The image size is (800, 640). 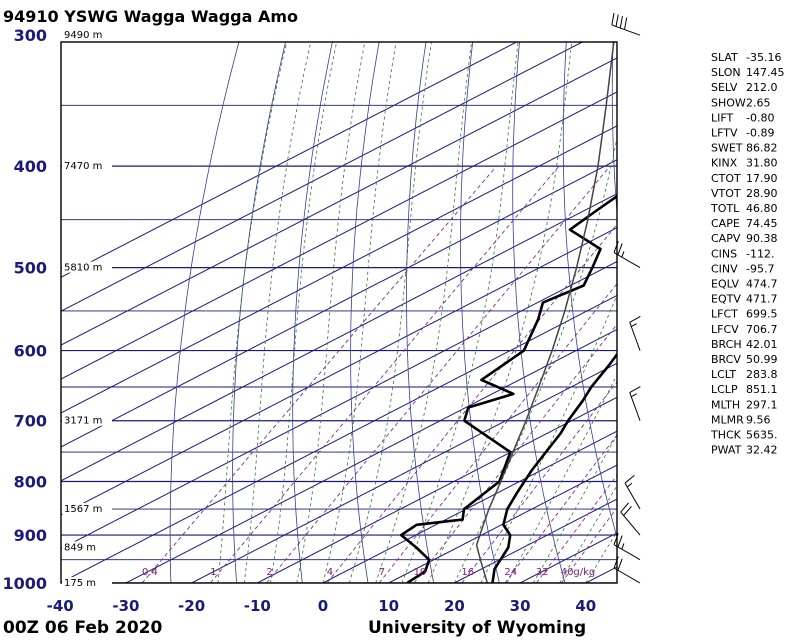 I want to click on index-name: BRCH, so click(x=726, y=344).